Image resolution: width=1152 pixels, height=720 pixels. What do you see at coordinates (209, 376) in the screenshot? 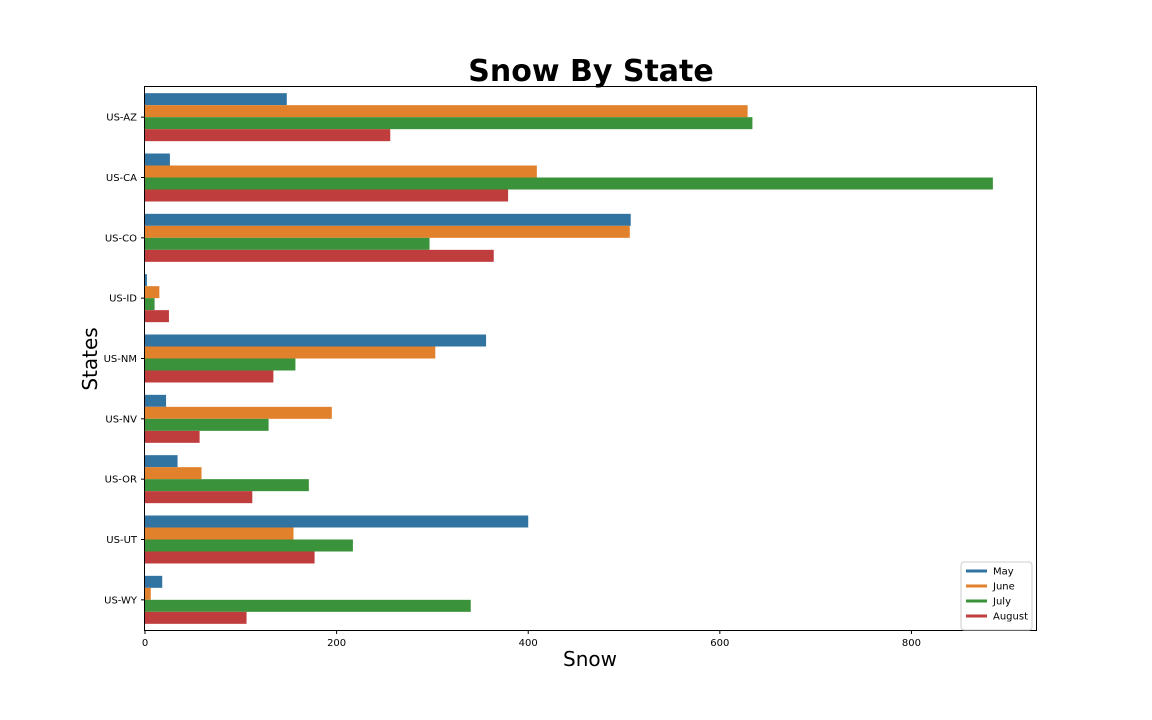
I see `bar-us-nm-august` at bounding box center [209, 376].